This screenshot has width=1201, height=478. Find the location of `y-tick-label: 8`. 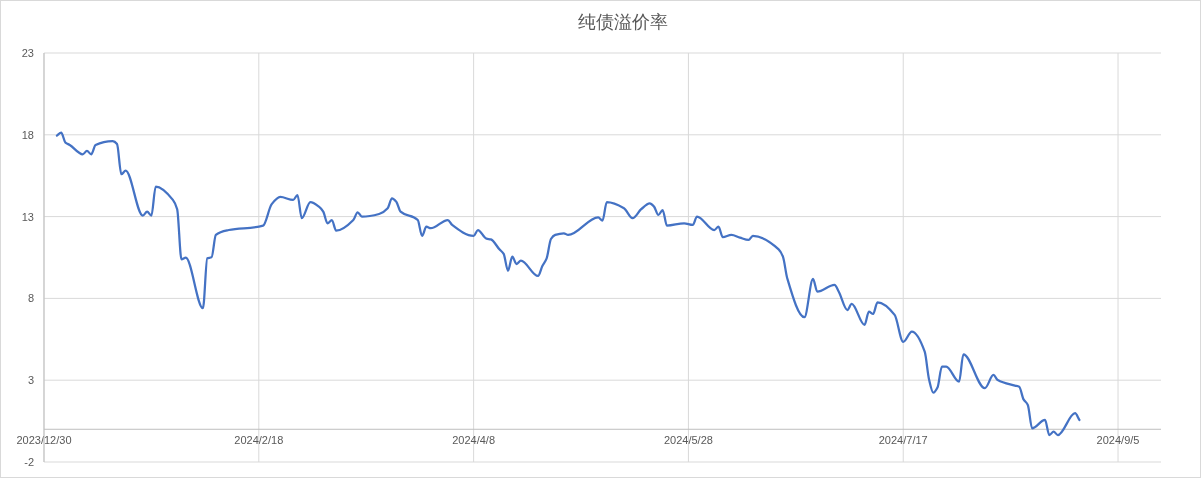

y-tick-label: 8 is located at coordinates (30, 298).